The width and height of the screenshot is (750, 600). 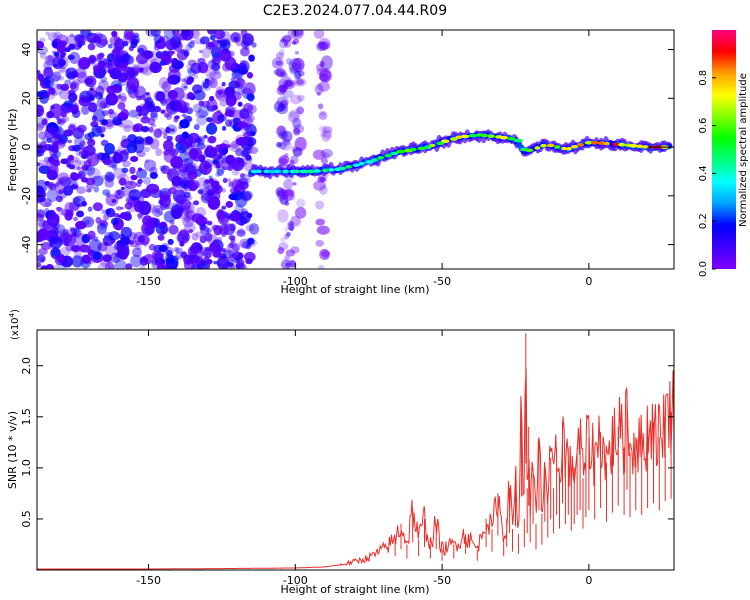 What do you see at coordinates (26, 417) in the screenshot?
I see `axis-tick-label: 1.5` at bounding box center [26, 417].